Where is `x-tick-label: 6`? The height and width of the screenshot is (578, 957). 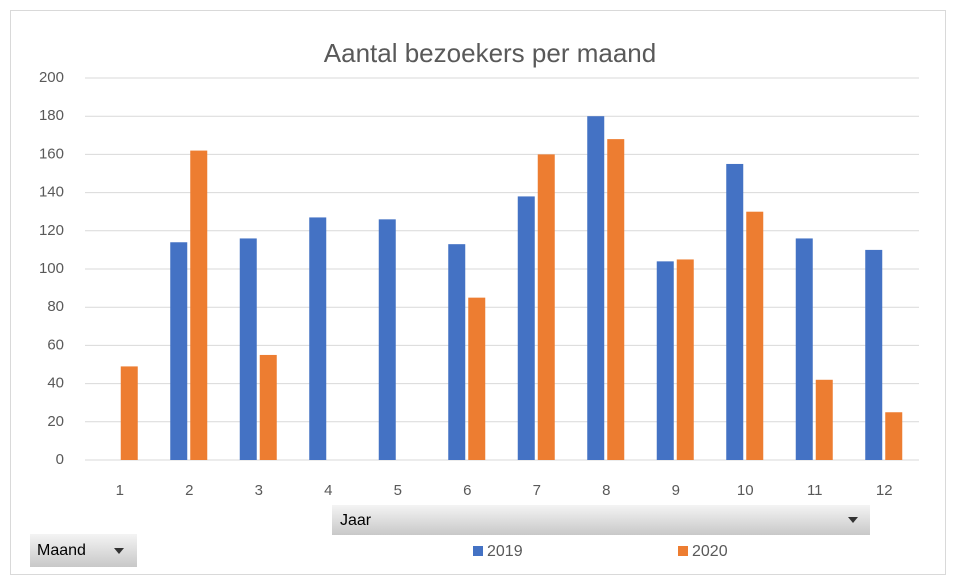 x-tick-label: 6 is located at coordinates (467, 490).